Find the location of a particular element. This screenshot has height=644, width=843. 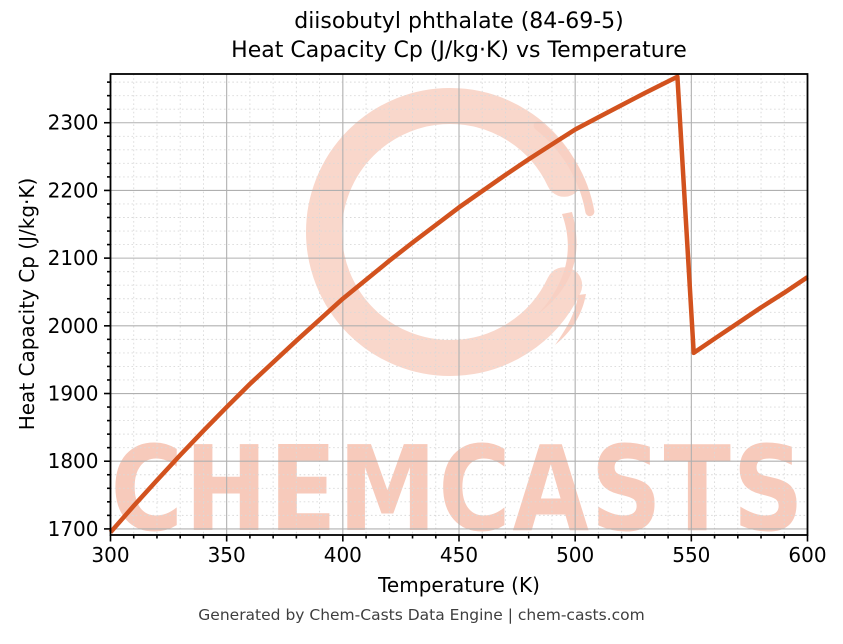

y-tick-label: 2100 is located at coordinates (73, 258).